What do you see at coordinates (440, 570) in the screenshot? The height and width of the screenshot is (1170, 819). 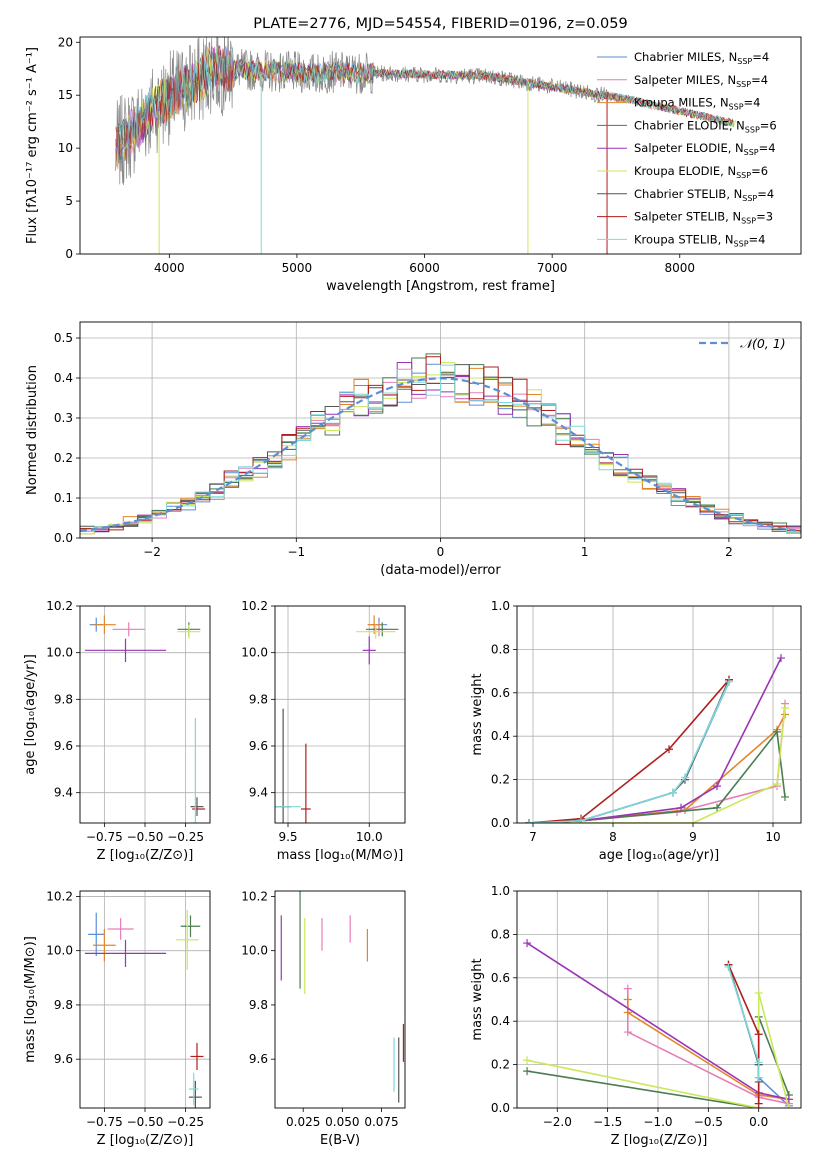 I see `residuals-xlabel: (data-model)/error` at bounding box center [440, 570].